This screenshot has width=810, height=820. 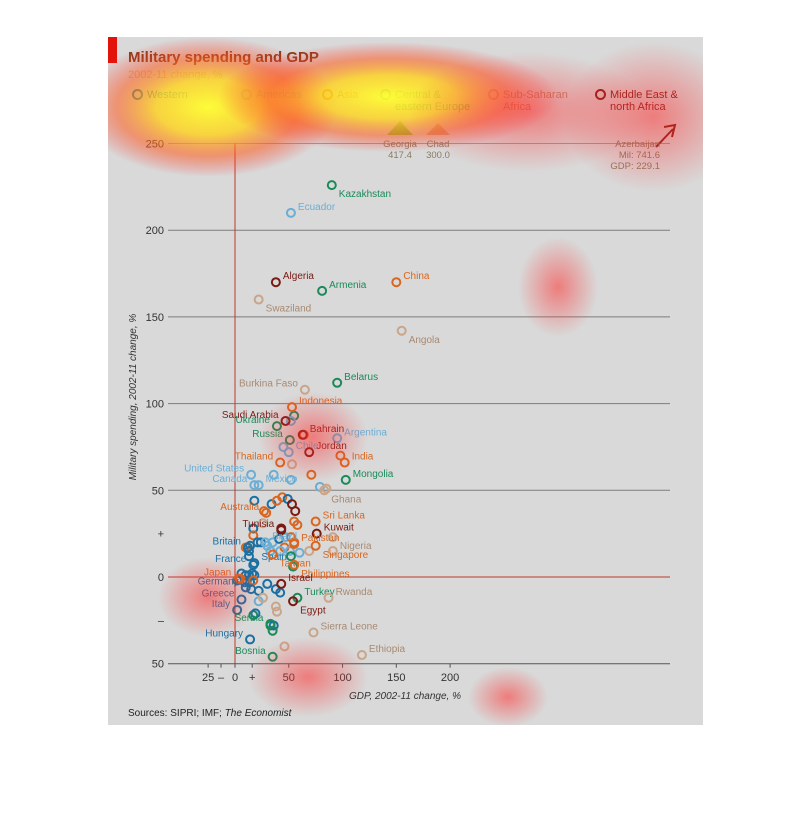 I want to click on x-tick-label: 200, so click(x=450, y=678).